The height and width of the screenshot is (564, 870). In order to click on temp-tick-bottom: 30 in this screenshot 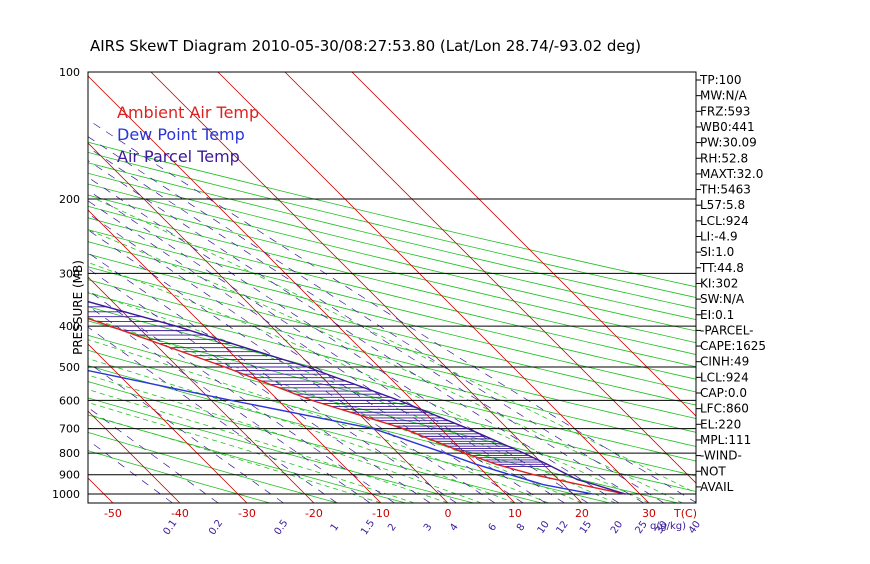, I will do `click(649, 513)`.